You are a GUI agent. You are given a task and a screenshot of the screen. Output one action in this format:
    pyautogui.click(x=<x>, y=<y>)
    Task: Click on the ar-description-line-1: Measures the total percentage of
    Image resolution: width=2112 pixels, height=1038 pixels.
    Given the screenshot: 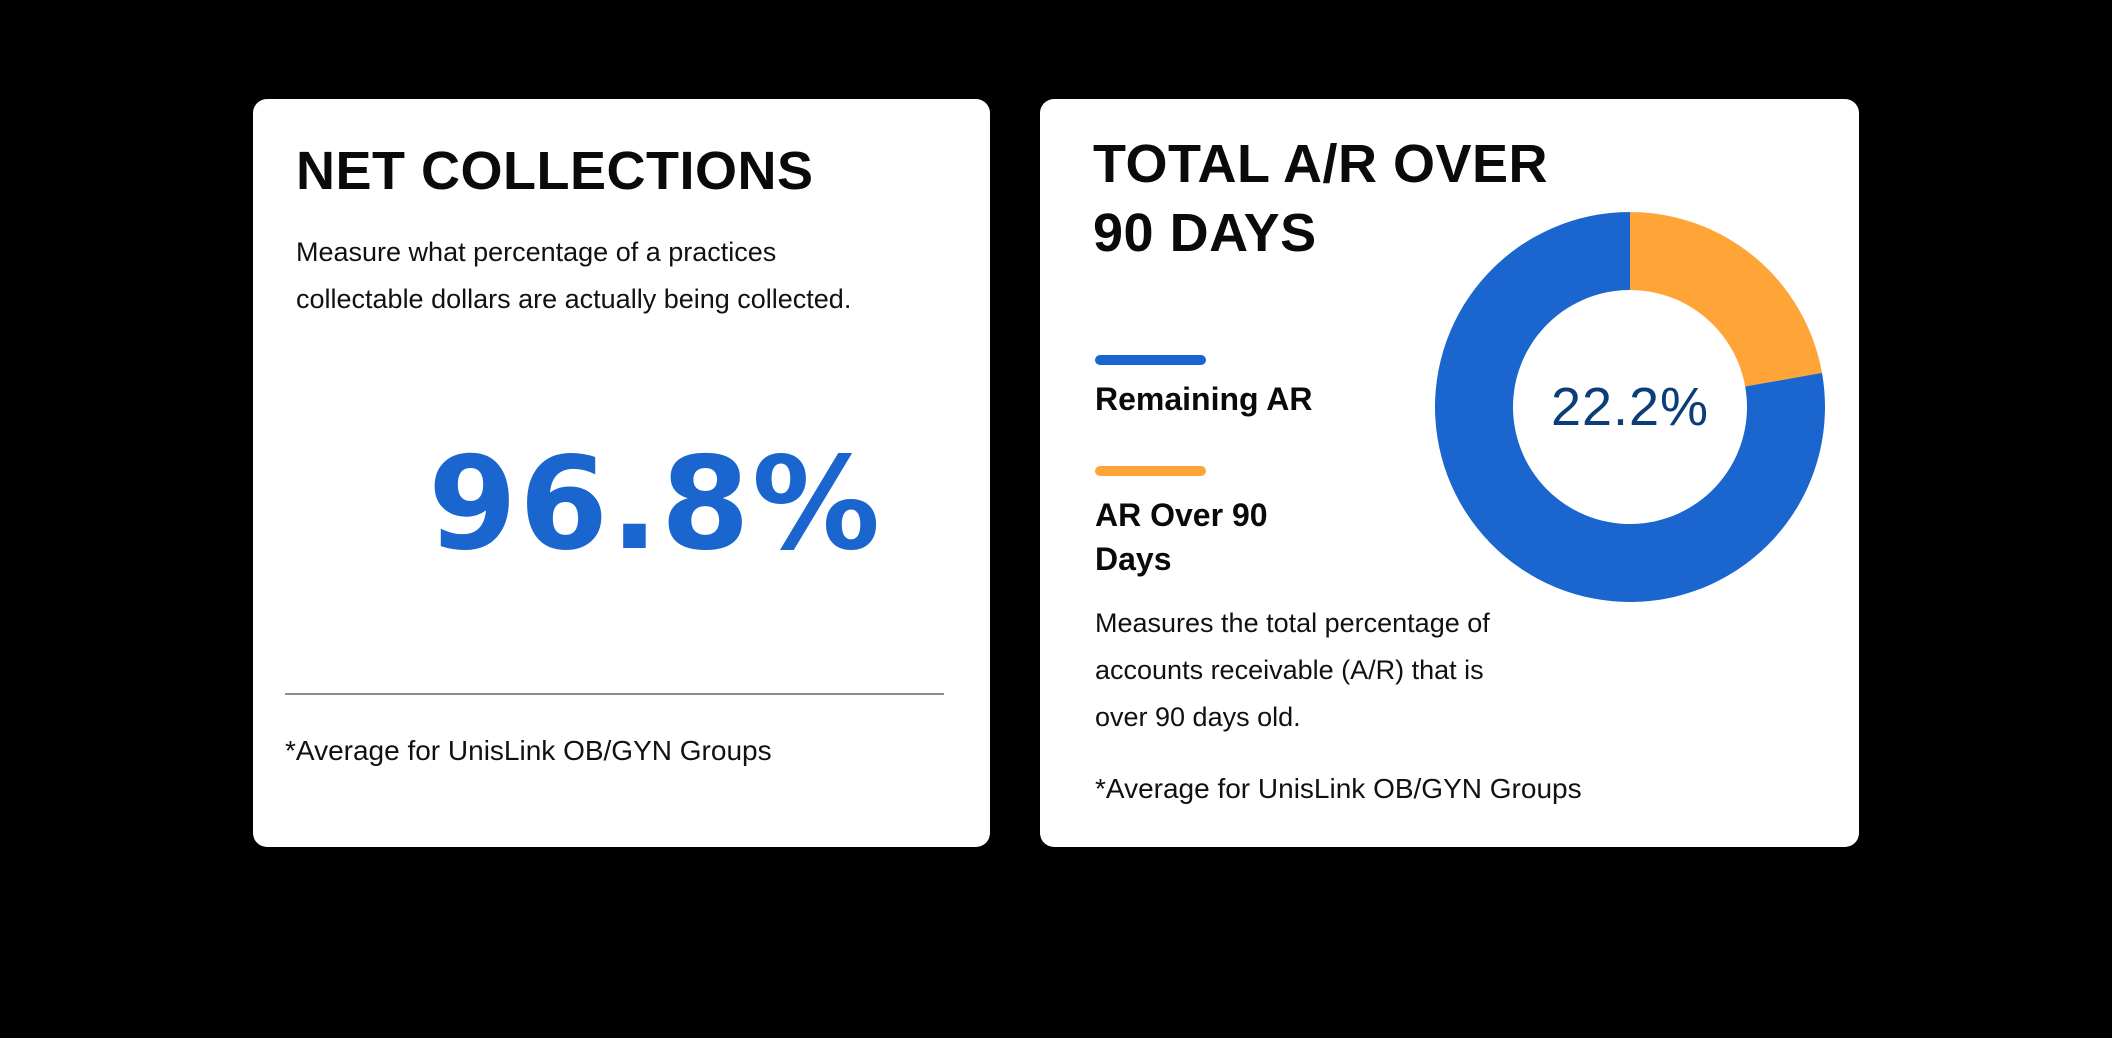 What is the action you would take?
    pyautogui.click(x=1292, y=623)
    